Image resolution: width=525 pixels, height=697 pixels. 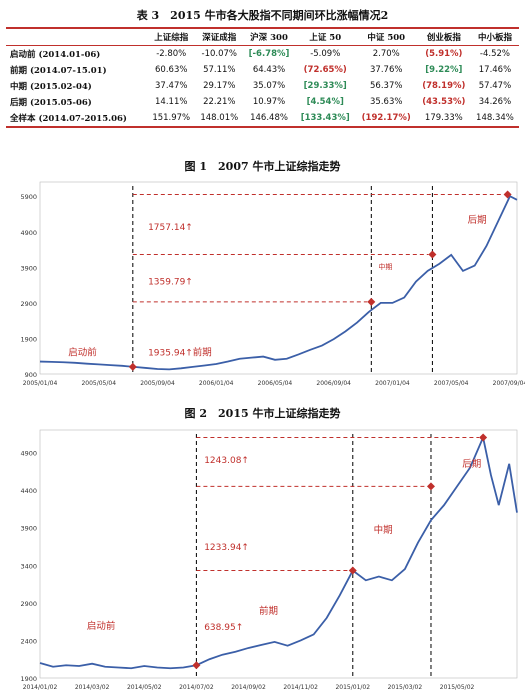 I want to click on table-cell: 2.70%, so click(x=386, y=54).